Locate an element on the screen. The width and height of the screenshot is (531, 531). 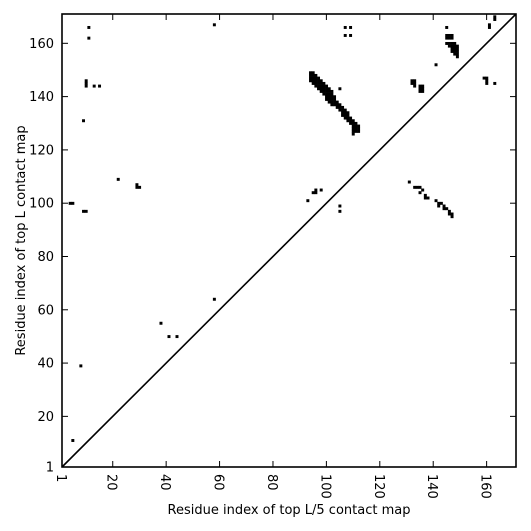
x-tick-label: 20 is located at coordinates (111, 482).